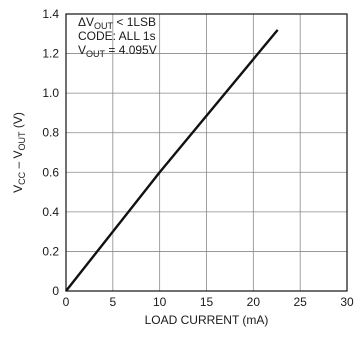 The image size is (363, 339). I want to click on annotation-line: CODE: ALL 1s, so click(117, 36).